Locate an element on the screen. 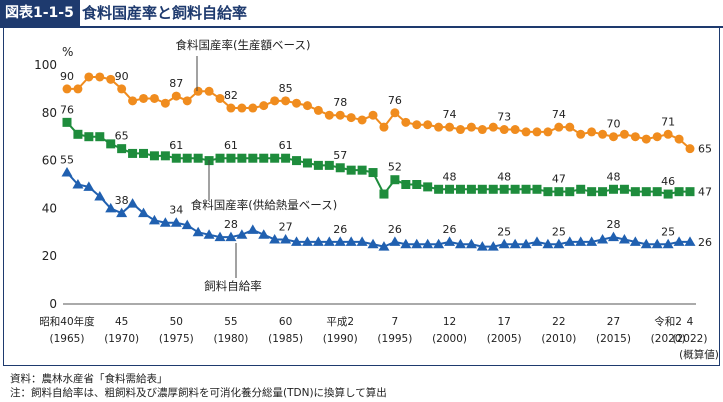 This screenshot has height=402, width=723. x-tick-sublabel: (1965) is located at coordinates (67, 339).